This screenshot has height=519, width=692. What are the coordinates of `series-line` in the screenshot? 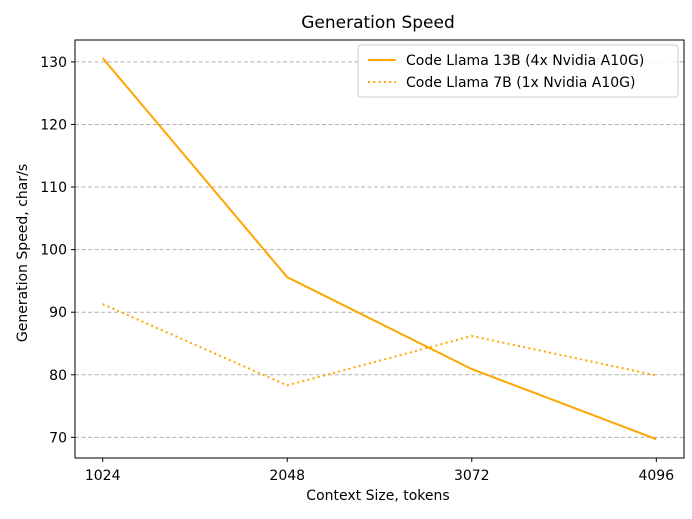 It's located at (379, 345).